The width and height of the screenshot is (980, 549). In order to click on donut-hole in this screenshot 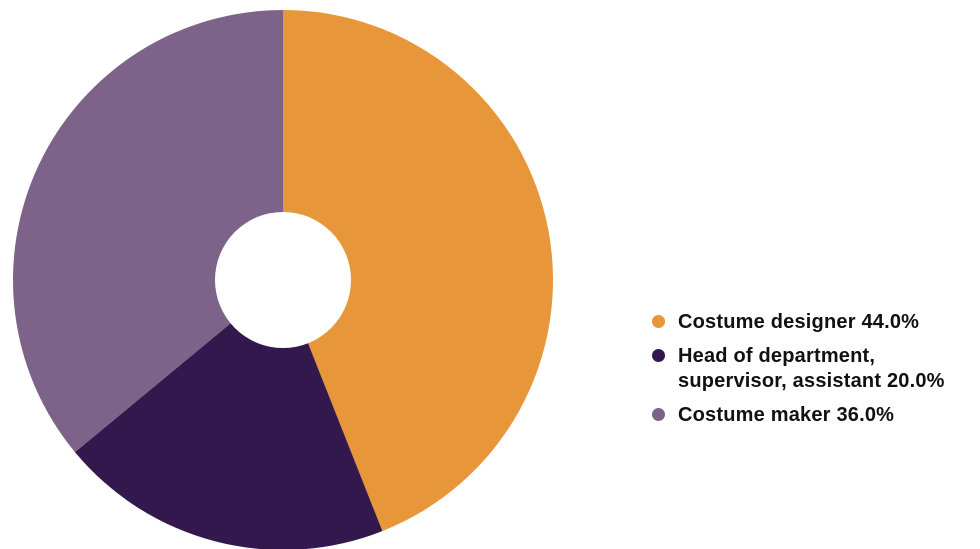, I will do `click(283, 280)`.